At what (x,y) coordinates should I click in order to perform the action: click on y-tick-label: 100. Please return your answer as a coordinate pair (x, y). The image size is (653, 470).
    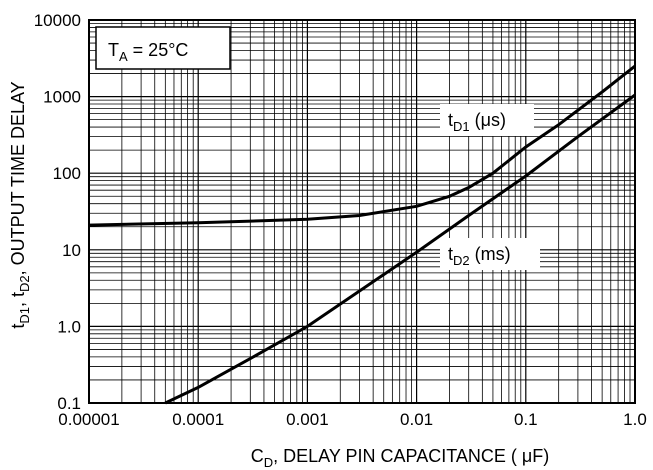
    Looking at the image, I should click on (67, 173).